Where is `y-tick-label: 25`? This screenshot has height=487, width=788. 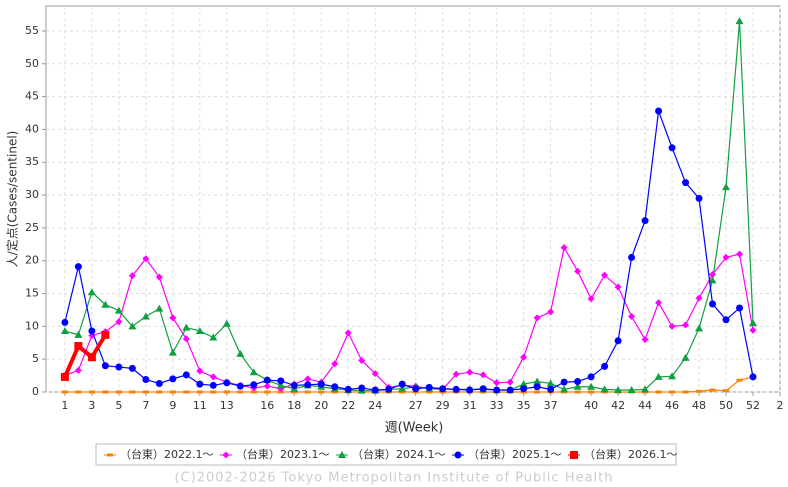
y-tick-label: 25 is located at coordinates (32, 227).